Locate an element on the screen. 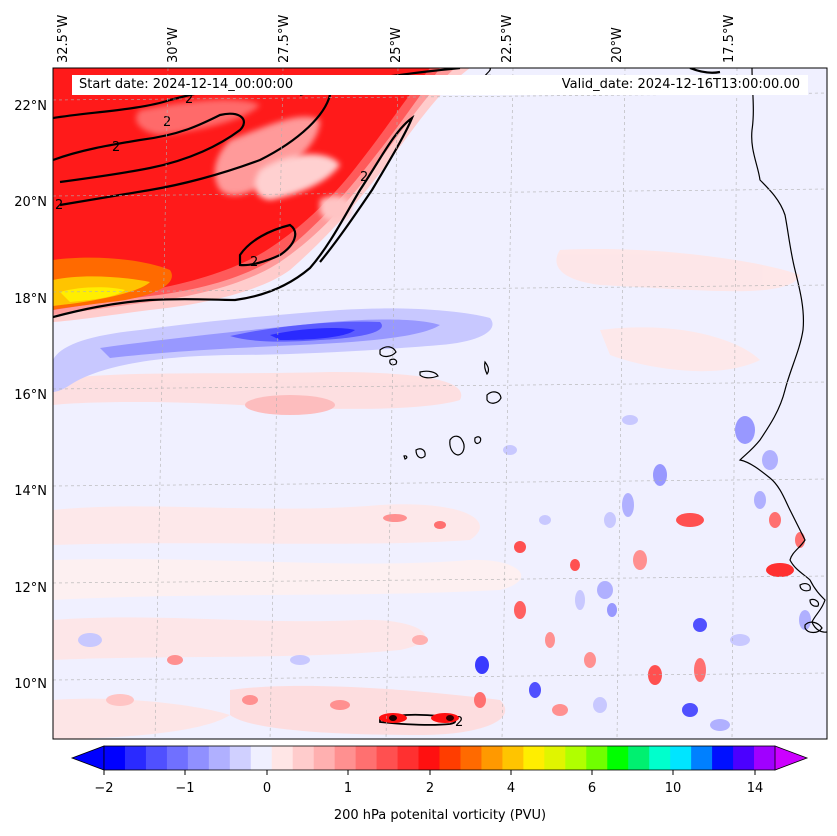 The image size is (837, 836). african-coastline is located at coordinates (782, 350).